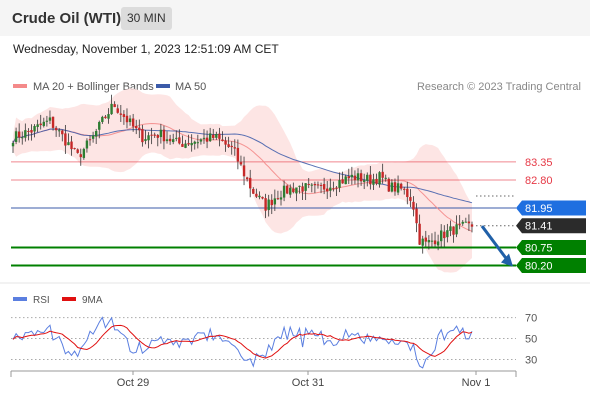 This screenshot has height=400, width=590. Describe the element at coordinates (146, 18) in the screenshot. I see `timeframe-badge: 30 MIN` at that location.